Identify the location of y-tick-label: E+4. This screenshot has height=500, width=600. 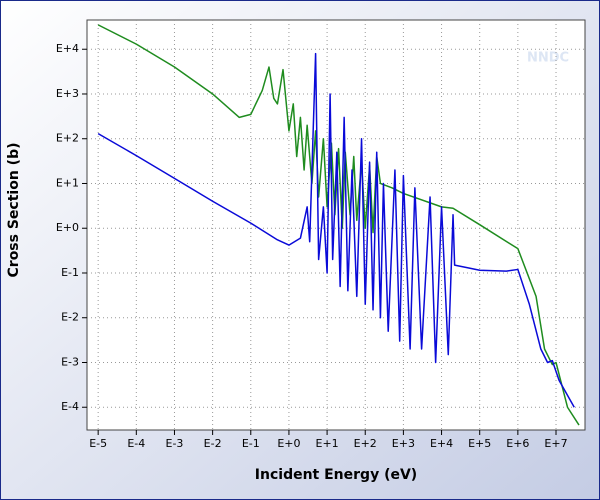
(67, 48).